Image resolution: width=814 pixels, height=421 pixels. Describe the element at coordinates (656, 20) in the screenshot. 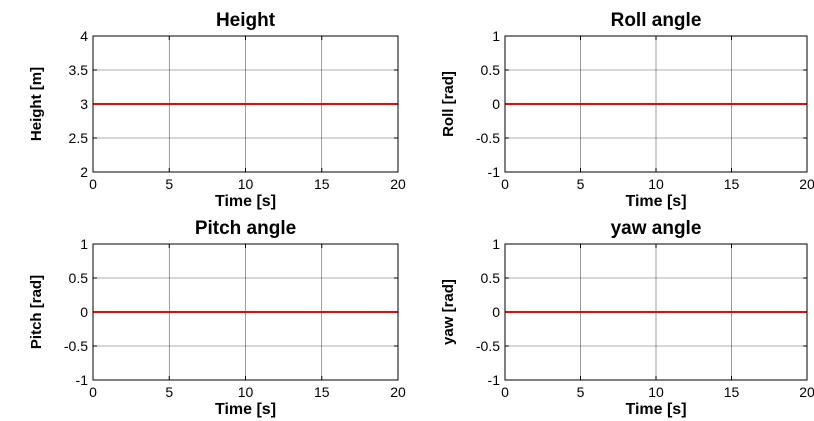

I see `subplot-title: Roll angle` at that location.